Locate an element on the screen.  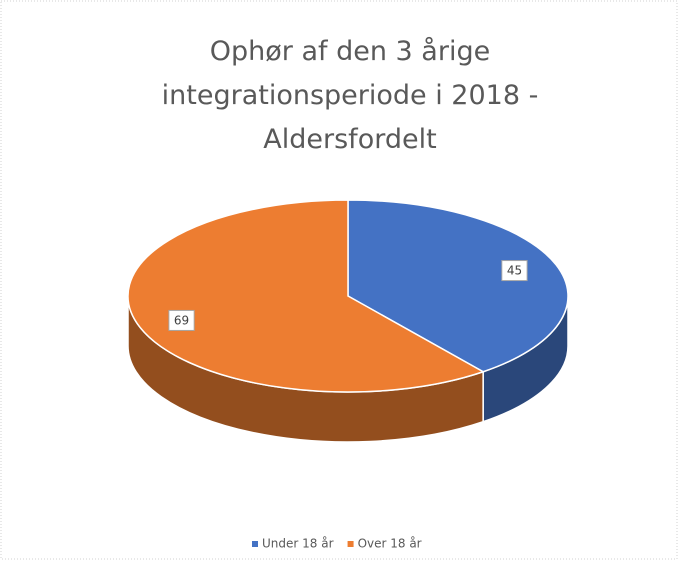
data-label: 69 is located at coordinates (181, 320).